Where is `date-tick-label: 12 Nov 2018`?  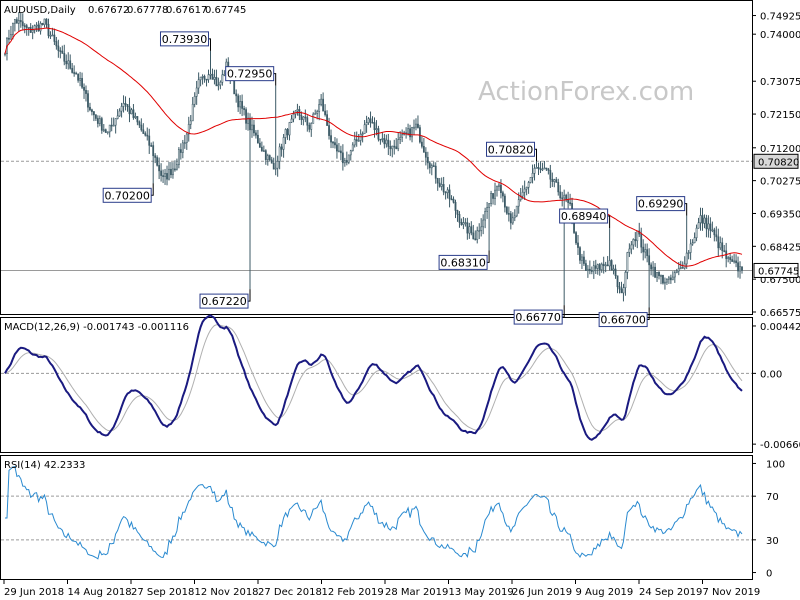 date-tick-label: 12 Nov 2018 is located at coordinates (227, 592).